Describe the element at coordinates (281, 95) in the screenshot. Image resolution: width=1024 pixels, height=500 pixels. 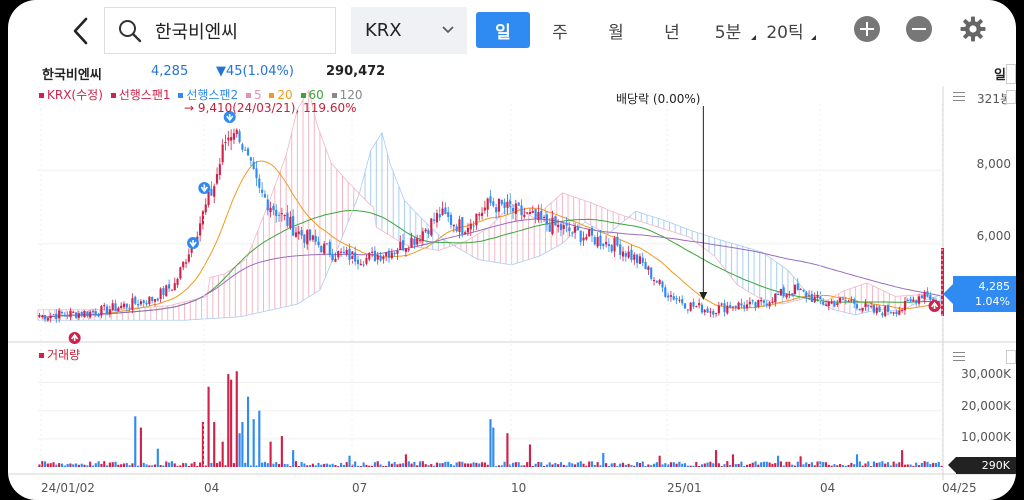
I see `legend-ma20: 20` at that location.